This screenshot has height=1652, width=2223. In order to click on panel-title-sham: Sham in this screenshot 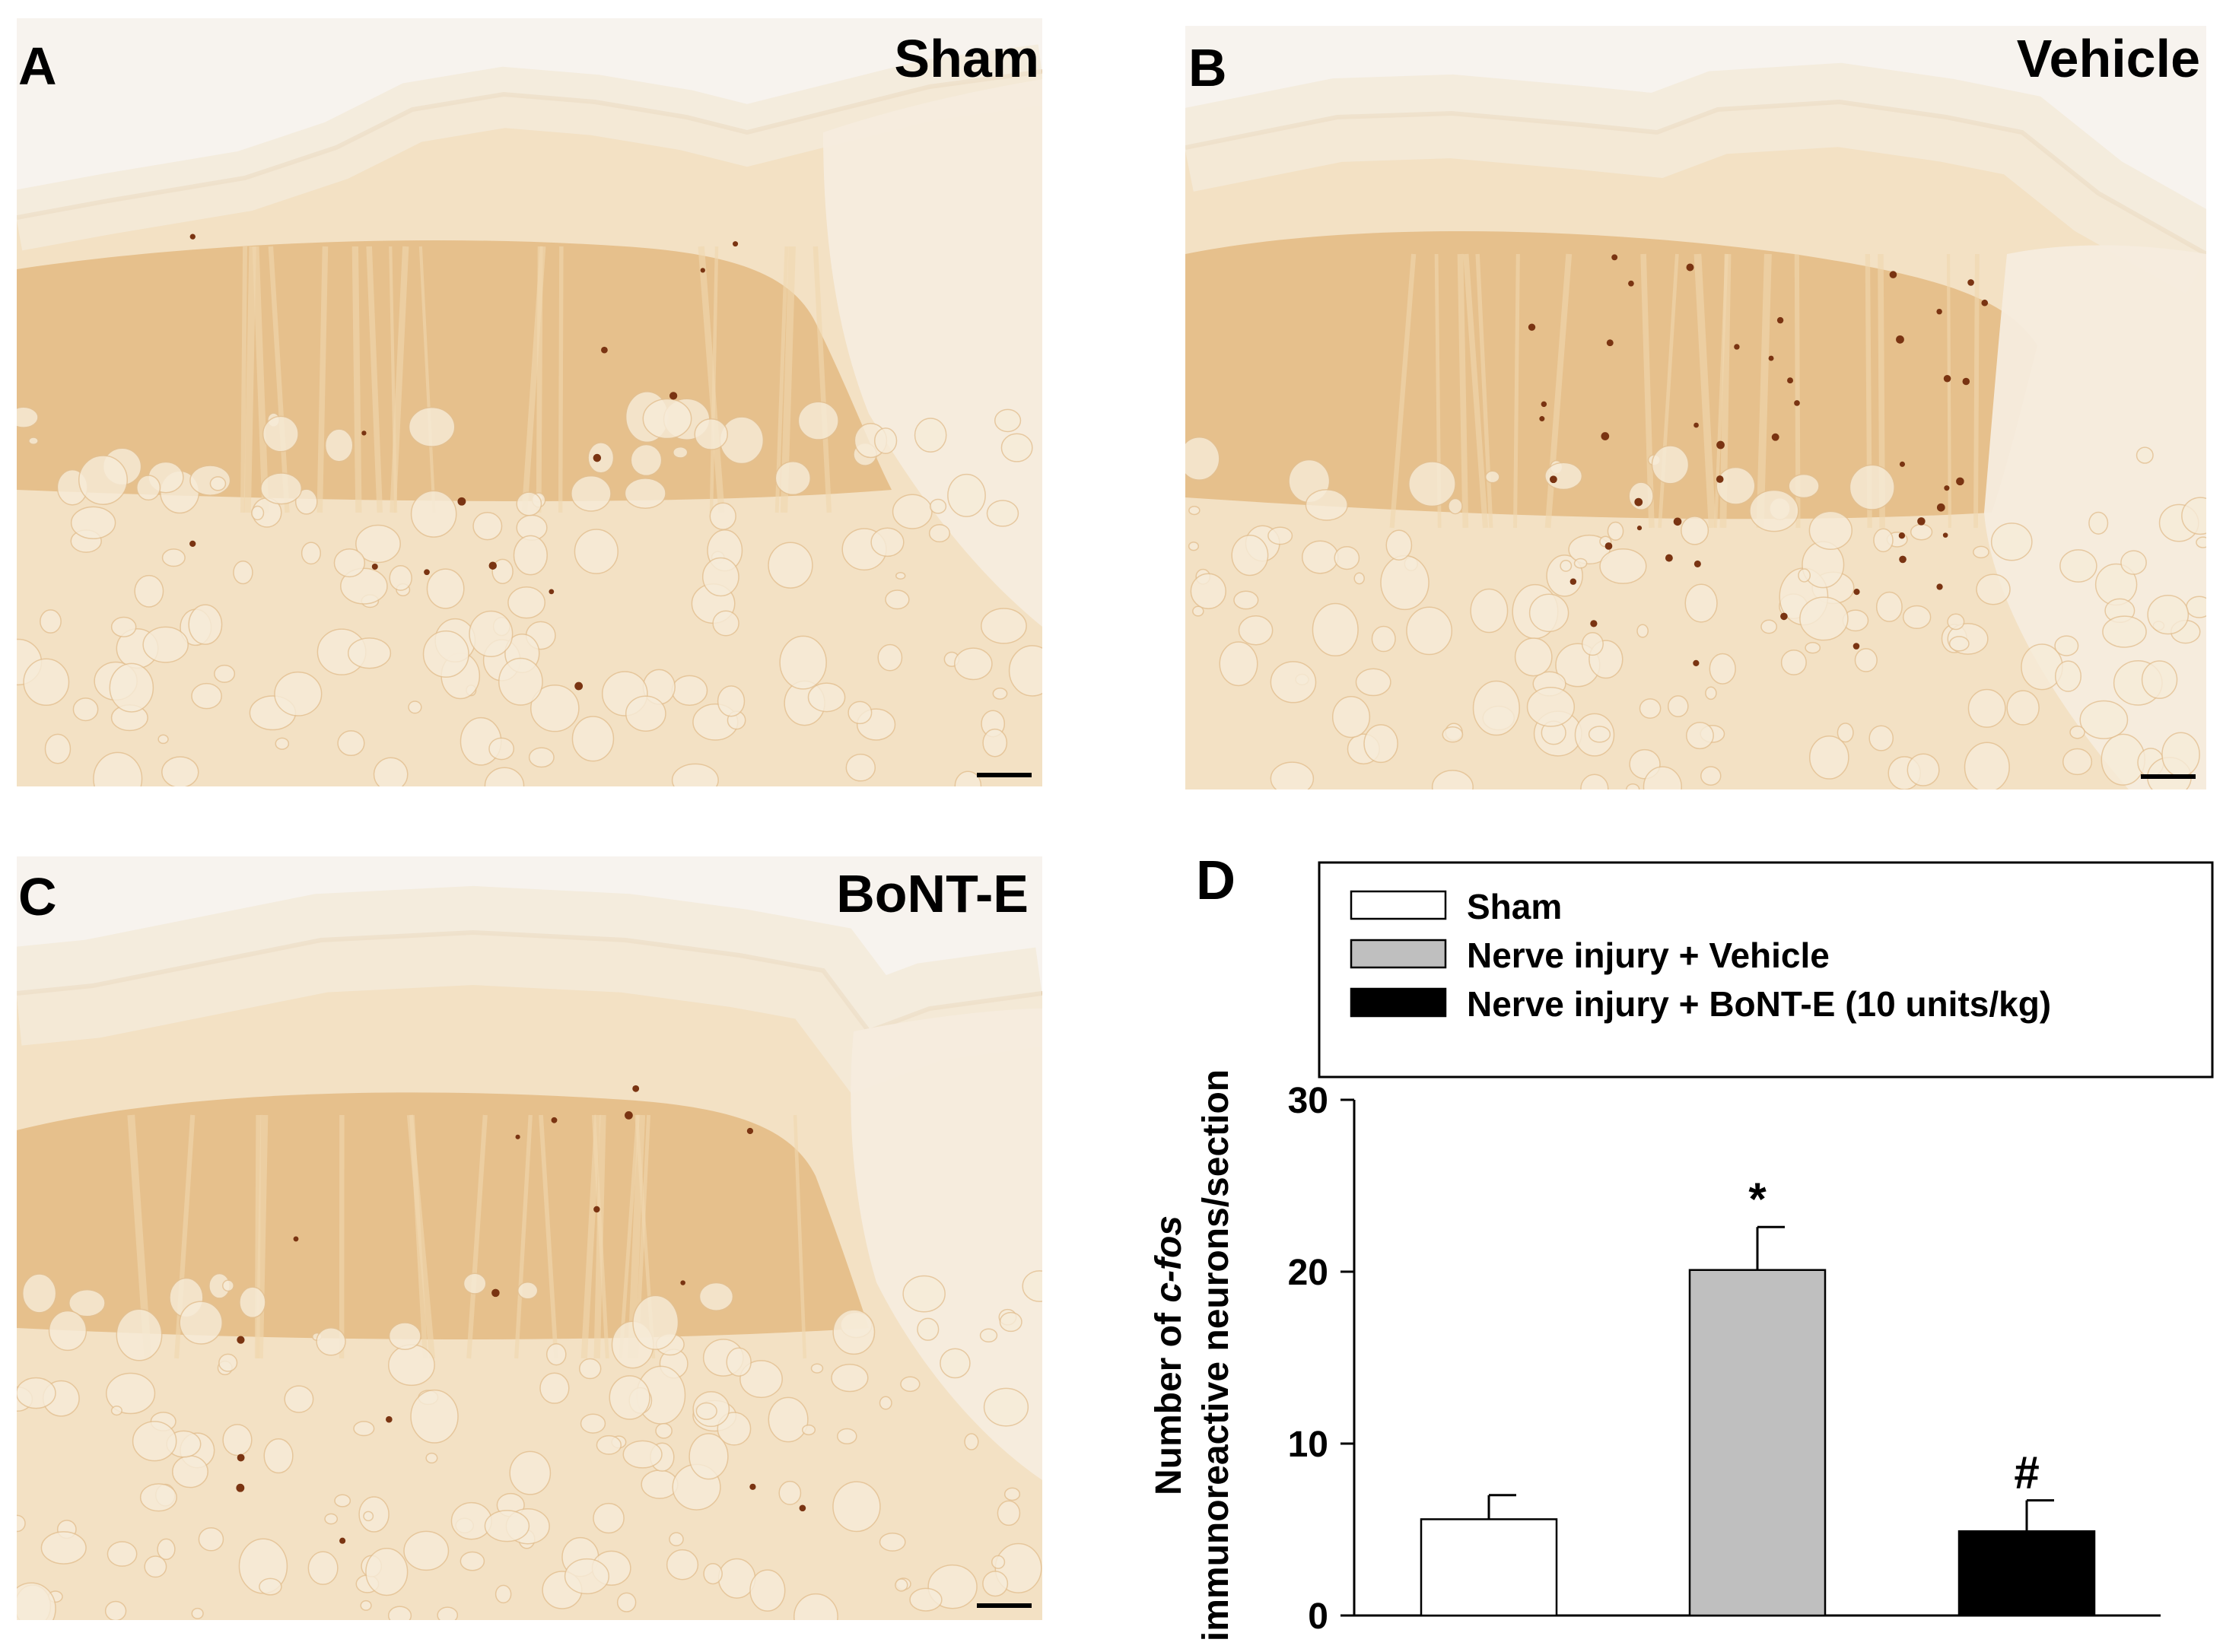, I will do `click(966, 58)`.